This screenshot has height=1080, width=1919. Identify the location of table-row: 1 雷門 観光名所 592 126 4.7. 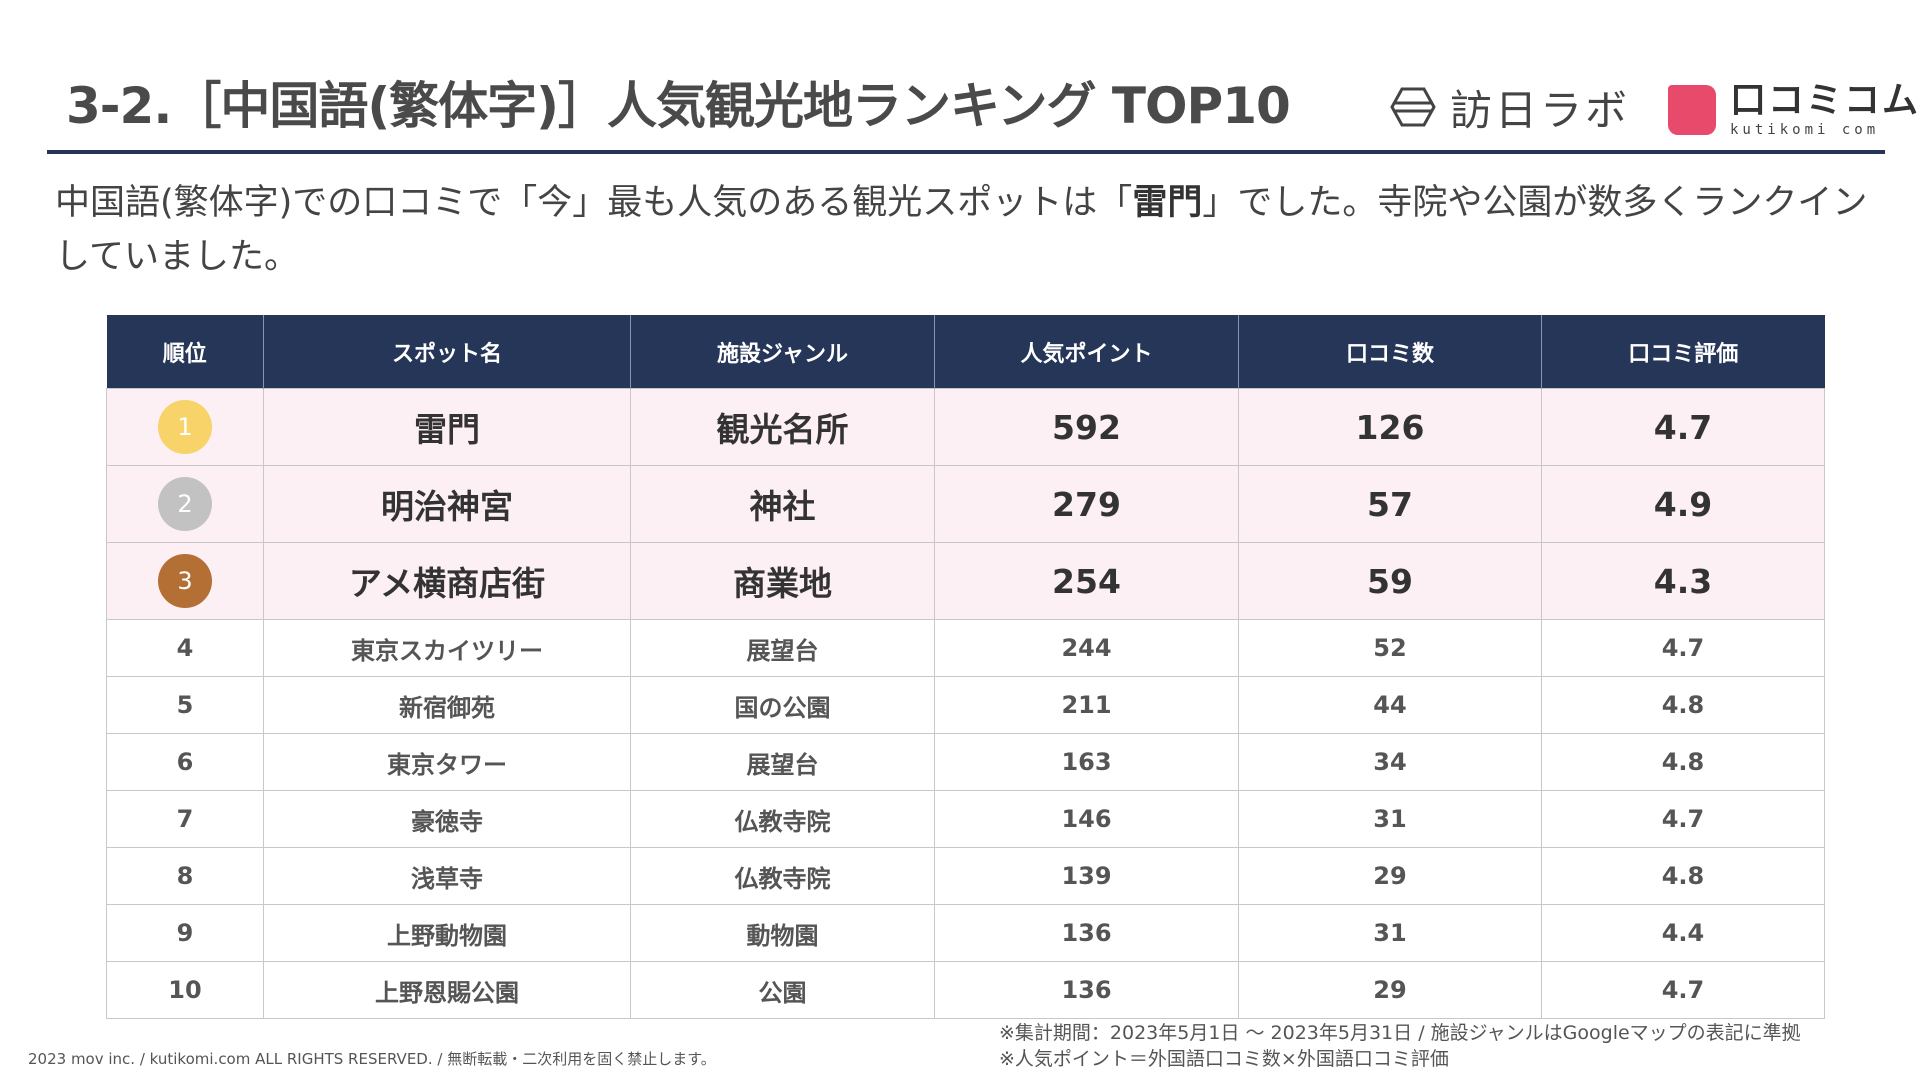
(965, 427).